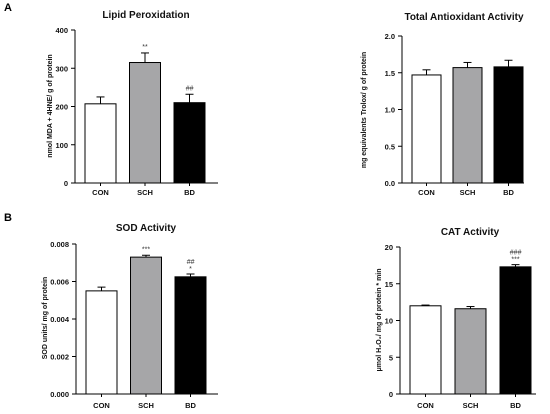  What do you see at coordinates (59, 244) in the screenshot?
I see `chart3-y-tick-label: 0.008` at bounding box center [59, 244].